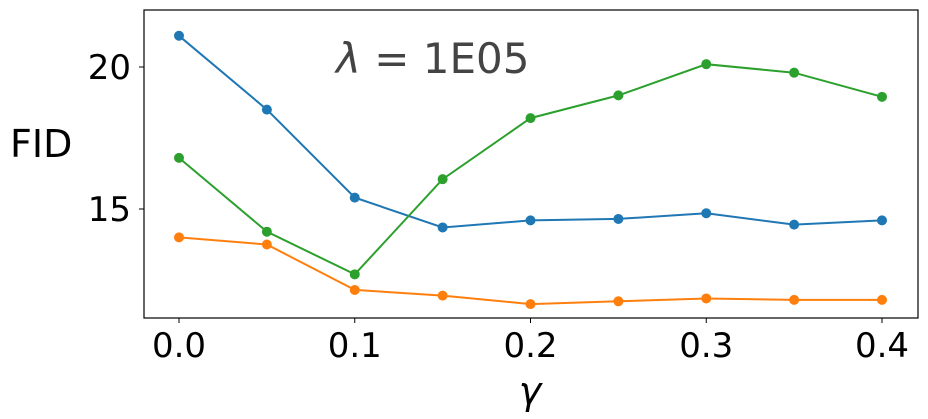  What do you see at coordinates (530, 346) in the screenshot?
I see `x-tick-label: 0.2` at bounding box center [530, 346].